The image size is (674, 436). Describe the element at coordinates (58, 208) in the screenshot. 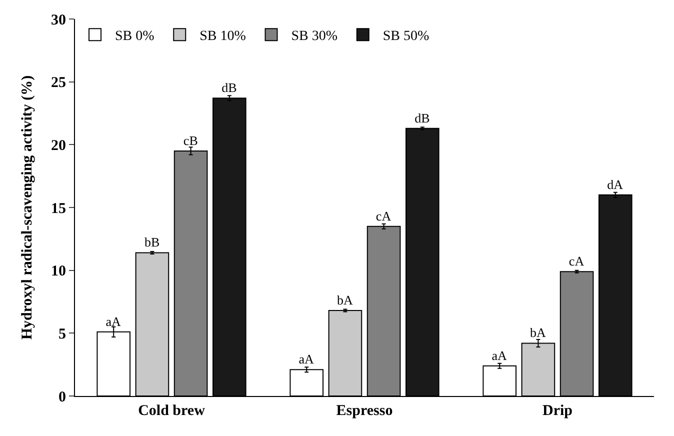

I see `y-tick-label: 15` at that location.